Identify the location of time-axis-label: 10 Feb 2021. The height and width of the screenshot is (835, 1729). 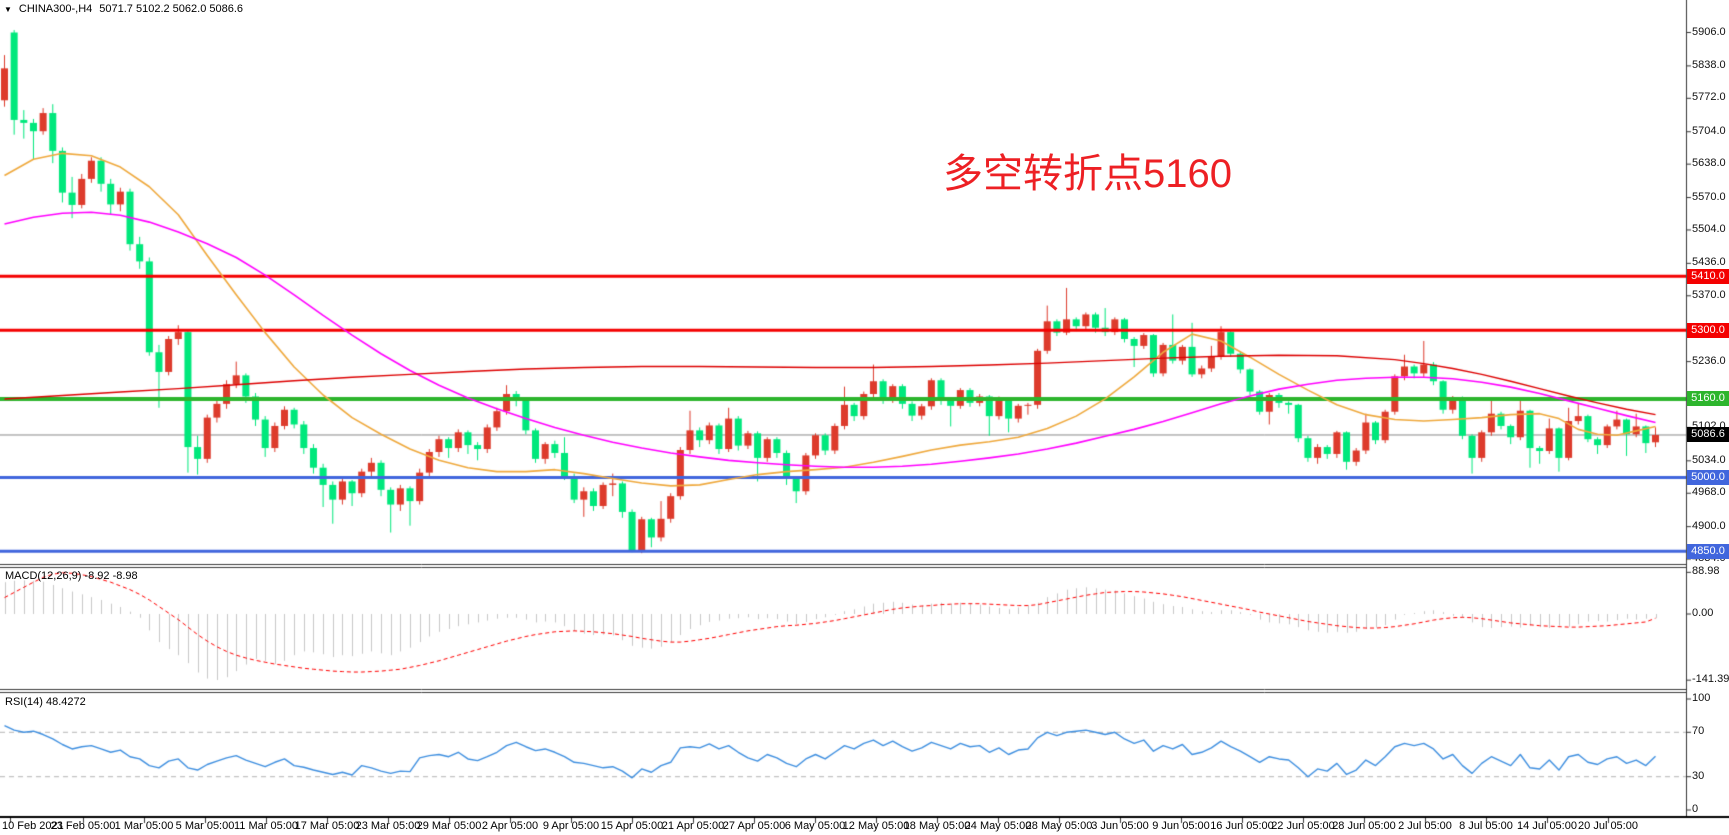
(33, 826).